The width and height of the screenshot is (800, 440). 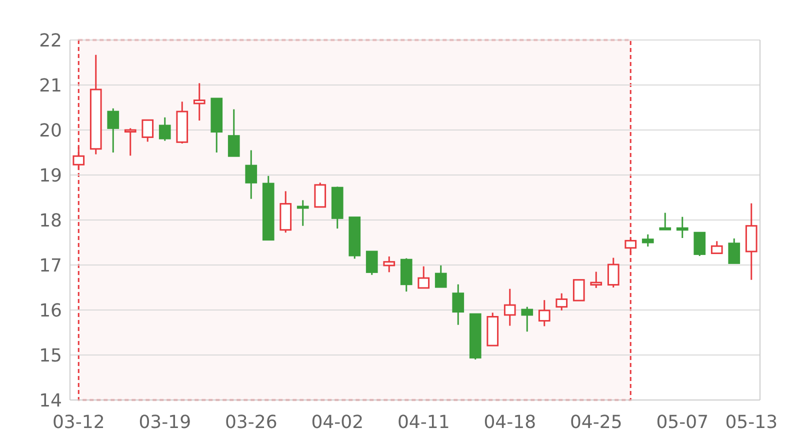 I want to click on y-tick-label: 14, so click(x=50, y=401).